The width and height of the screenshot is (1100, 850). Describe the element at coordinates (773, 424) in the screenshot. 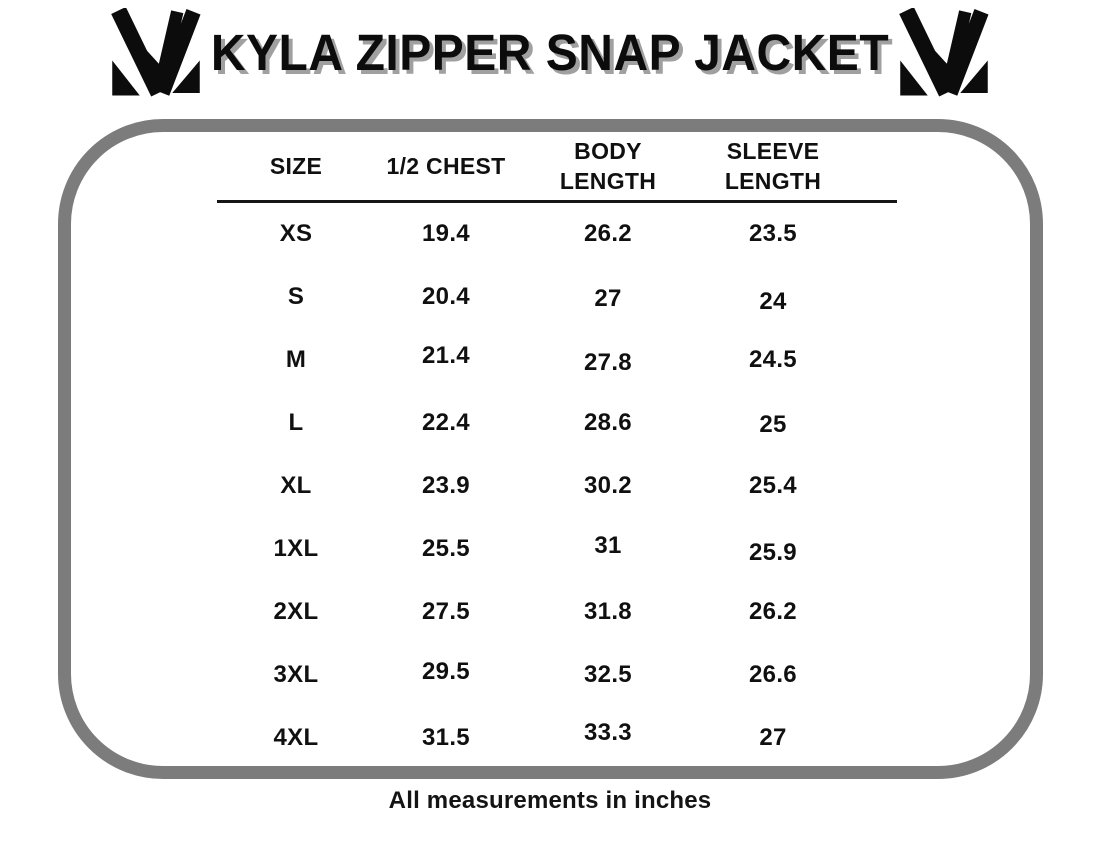

I see `cell-sleeve-length: 25` at that location.